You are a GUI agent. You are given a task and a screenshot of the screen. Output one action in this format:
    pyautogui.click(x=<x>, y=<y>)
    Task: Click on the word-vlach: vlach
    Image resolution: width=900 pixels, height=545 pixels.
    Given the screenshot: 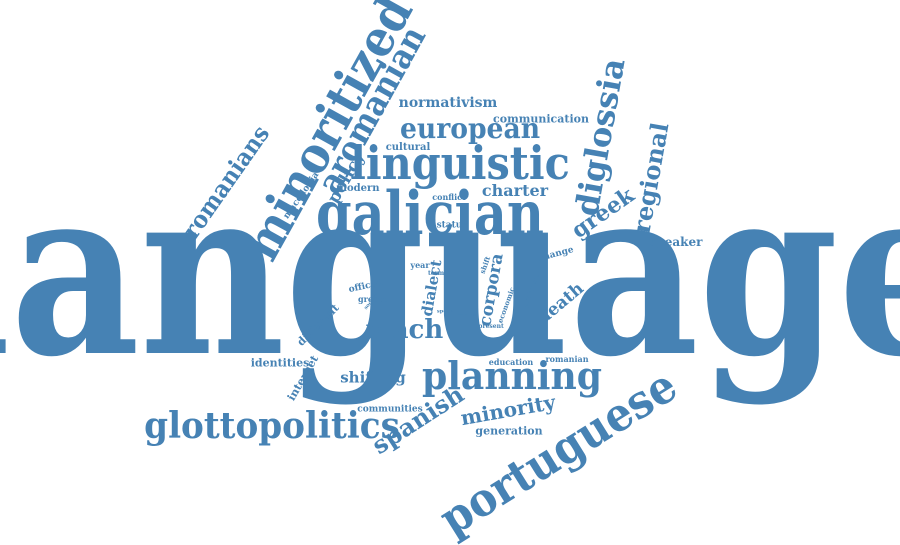 What is the action you would take?
    pyautogui.click(x=405, y=330)
    